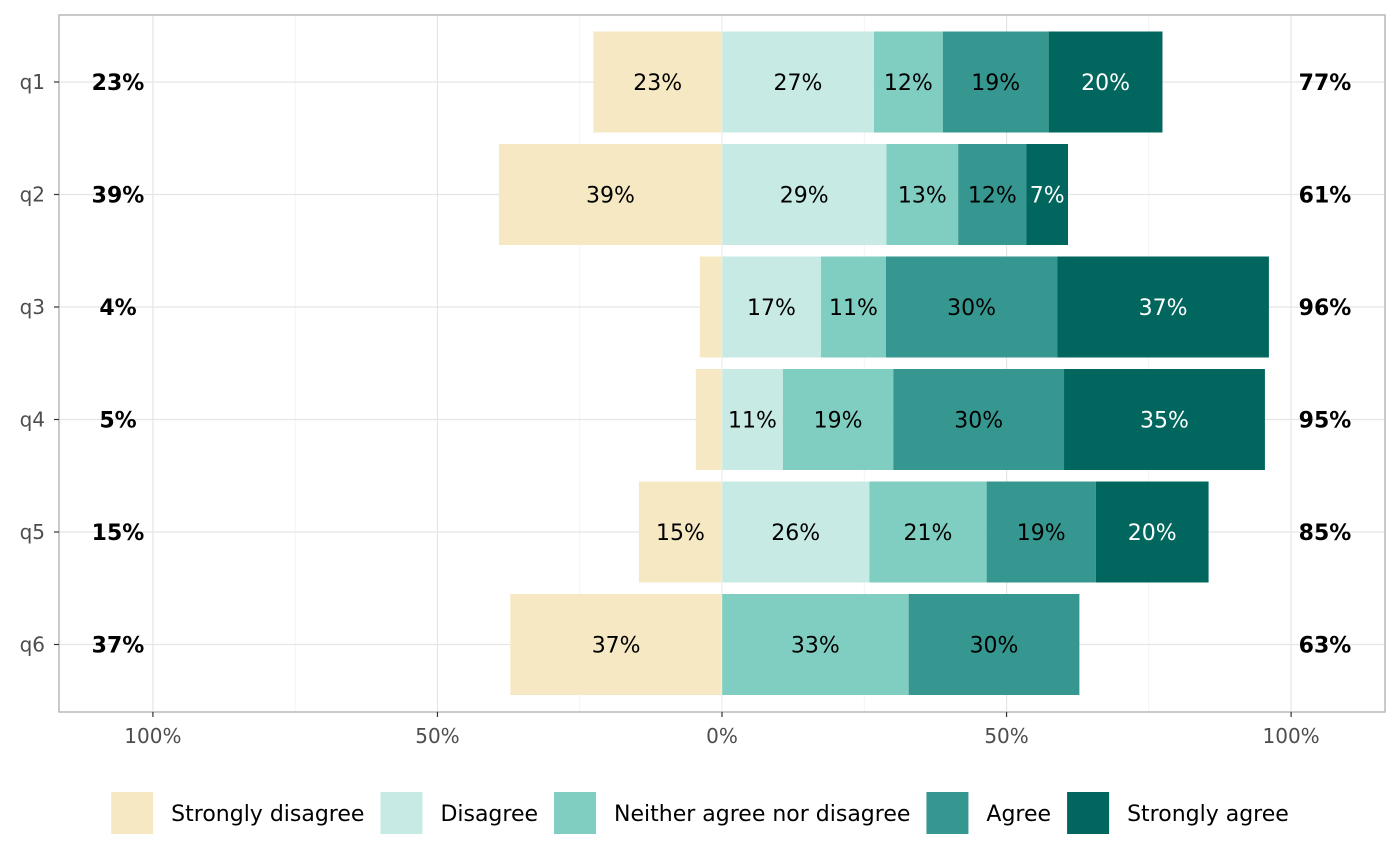  I want to click on right-total-label: 96%, so click(1325, 308).